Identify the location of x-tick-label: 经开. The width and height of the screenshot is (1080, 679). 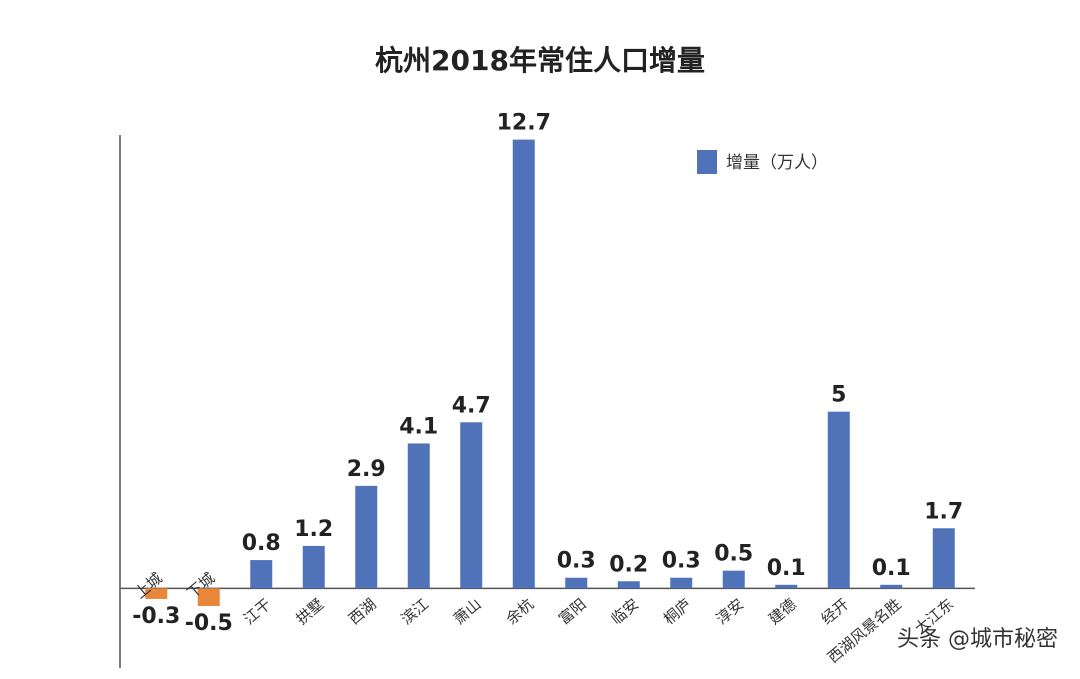
(835, 611).